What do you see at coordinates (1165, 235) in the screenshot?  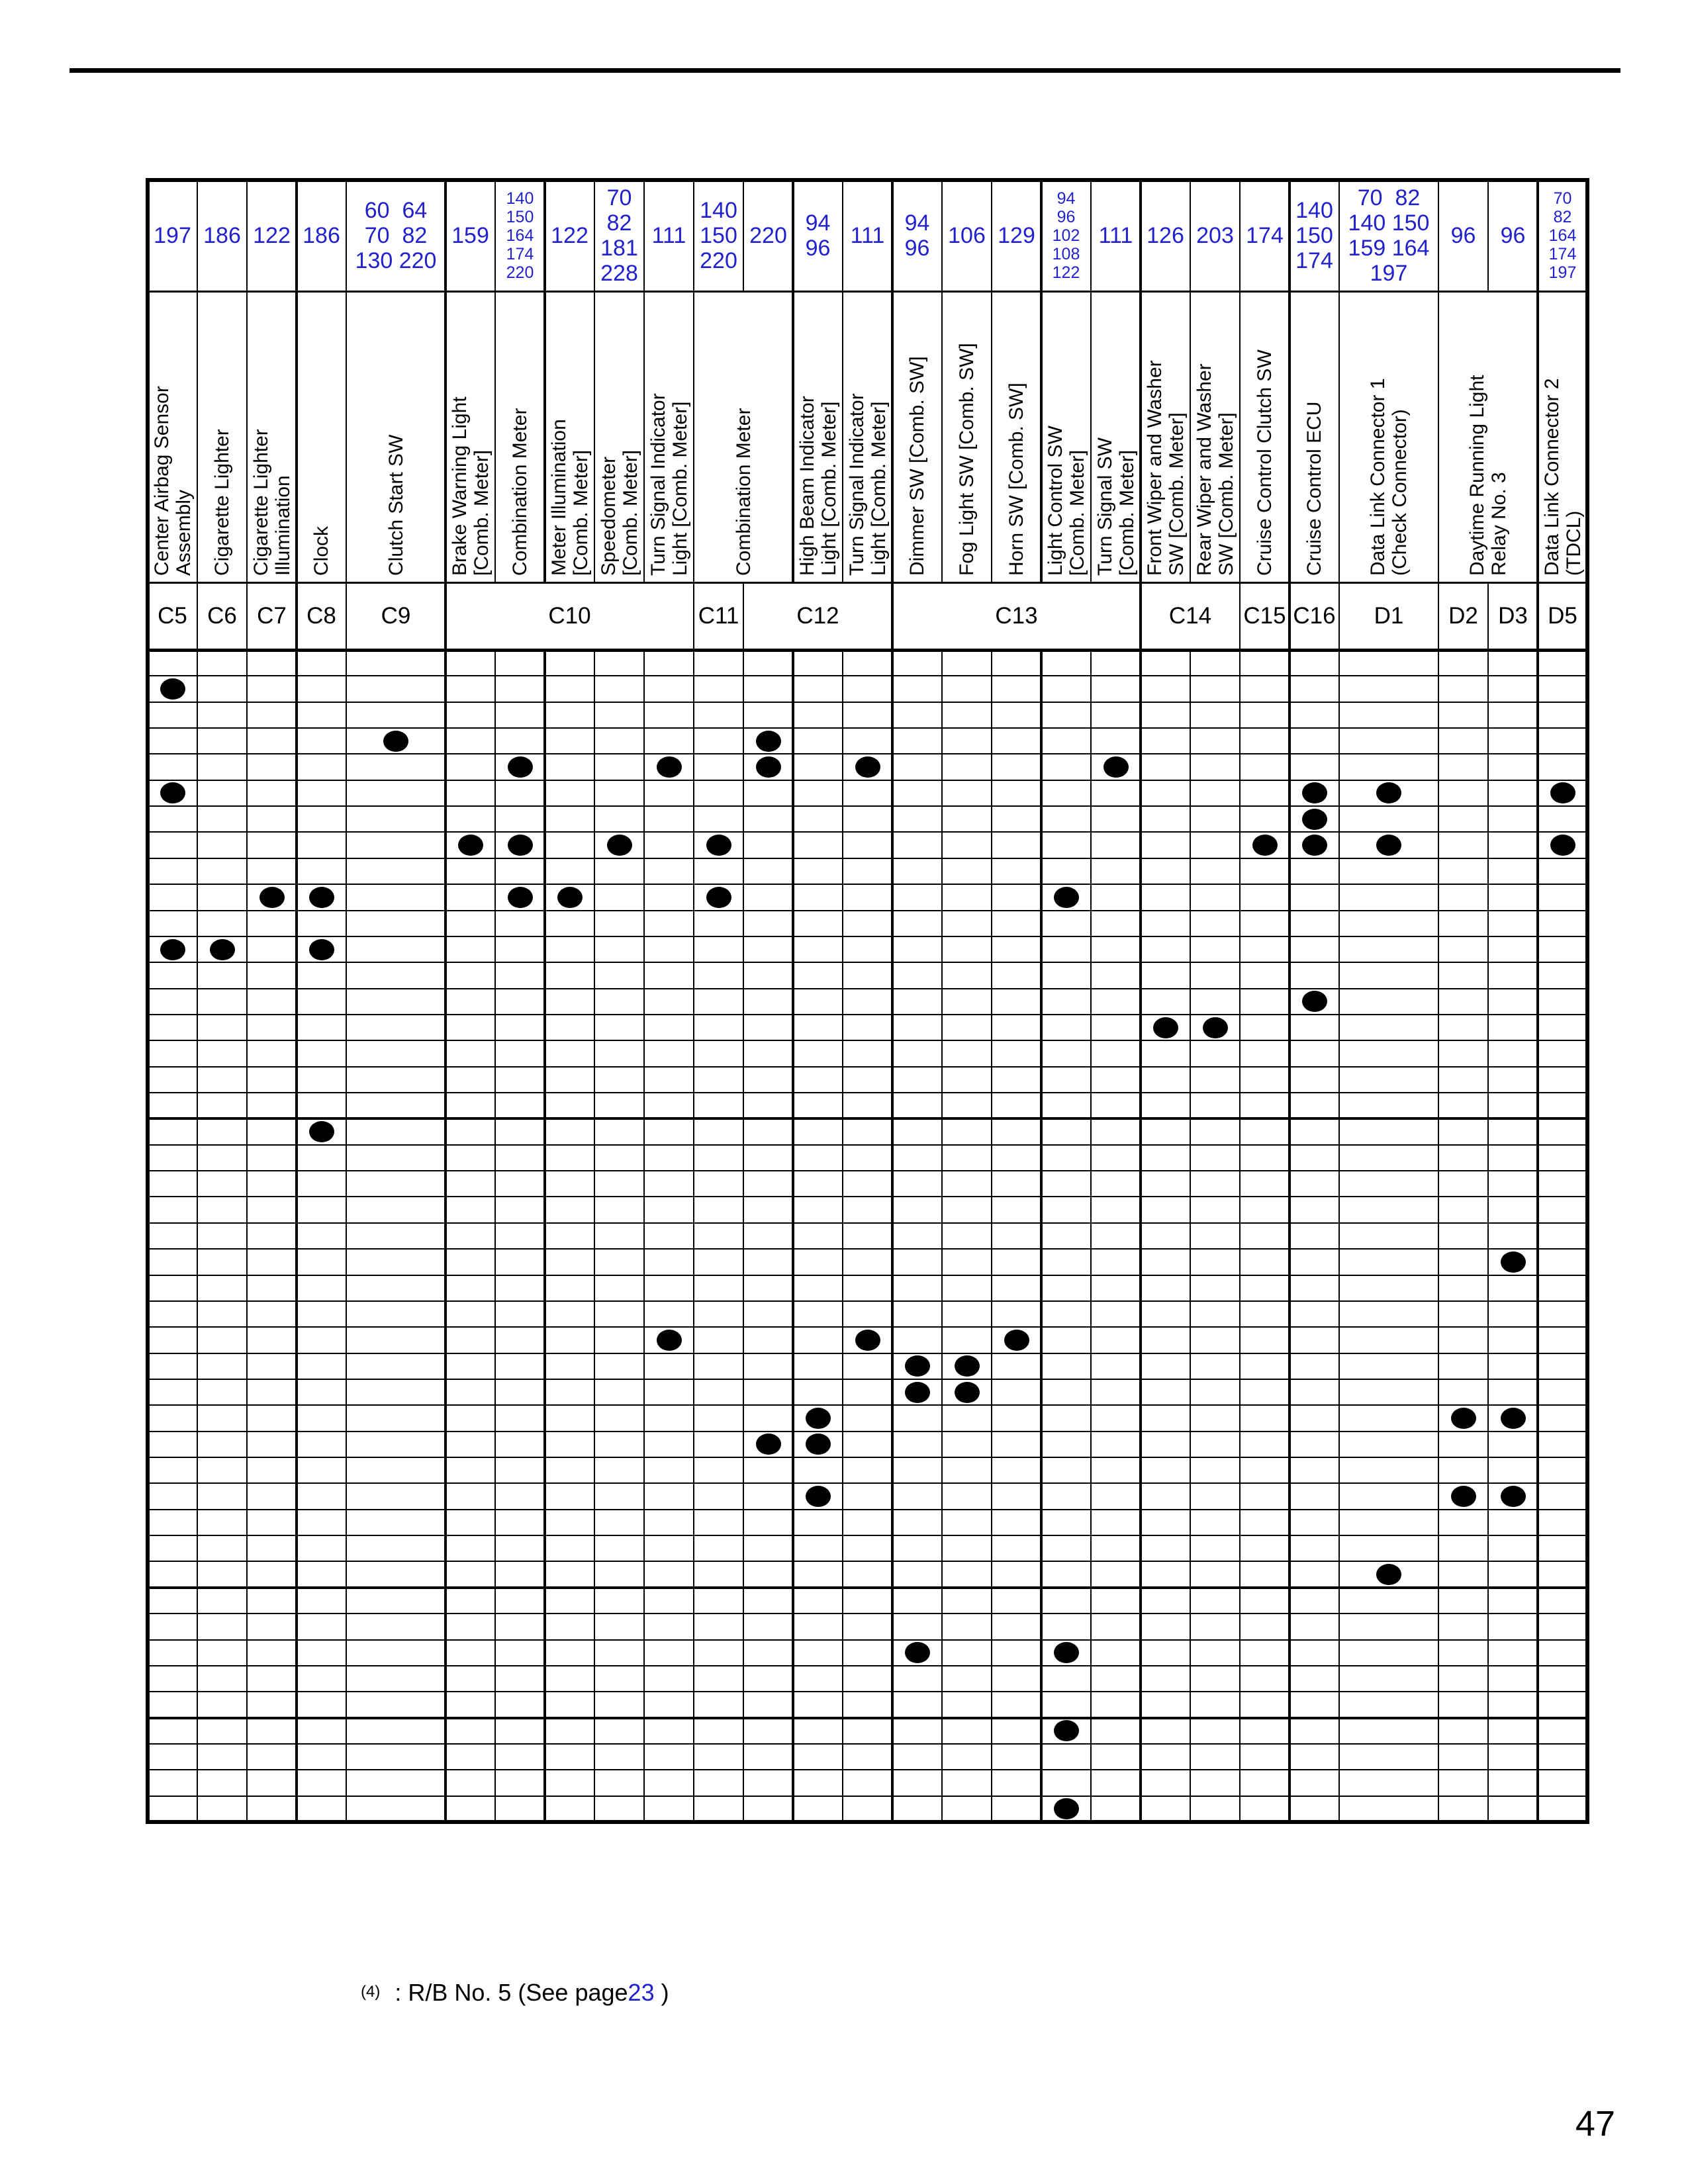 I see `page-ref-cell: 126` at bounding box center [1165, 235].